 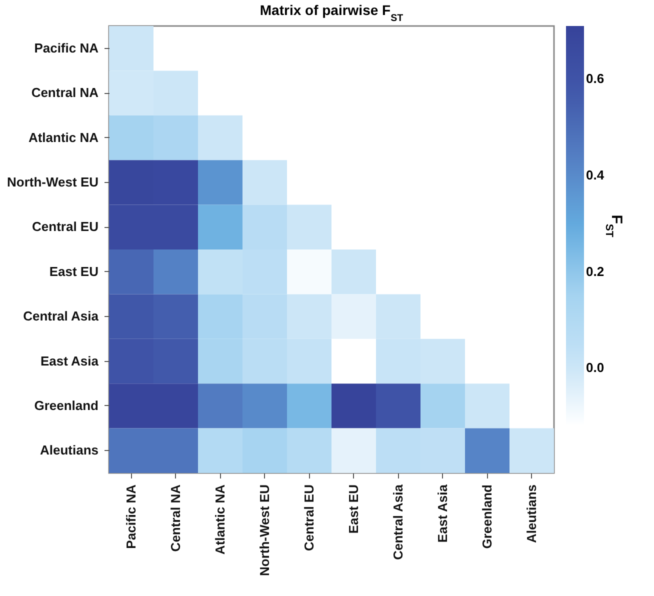 What do you see at coordinates (595, 174) in the screenshot?
I see `color-bar-label: 0.4` at bounding box center [595, 174].